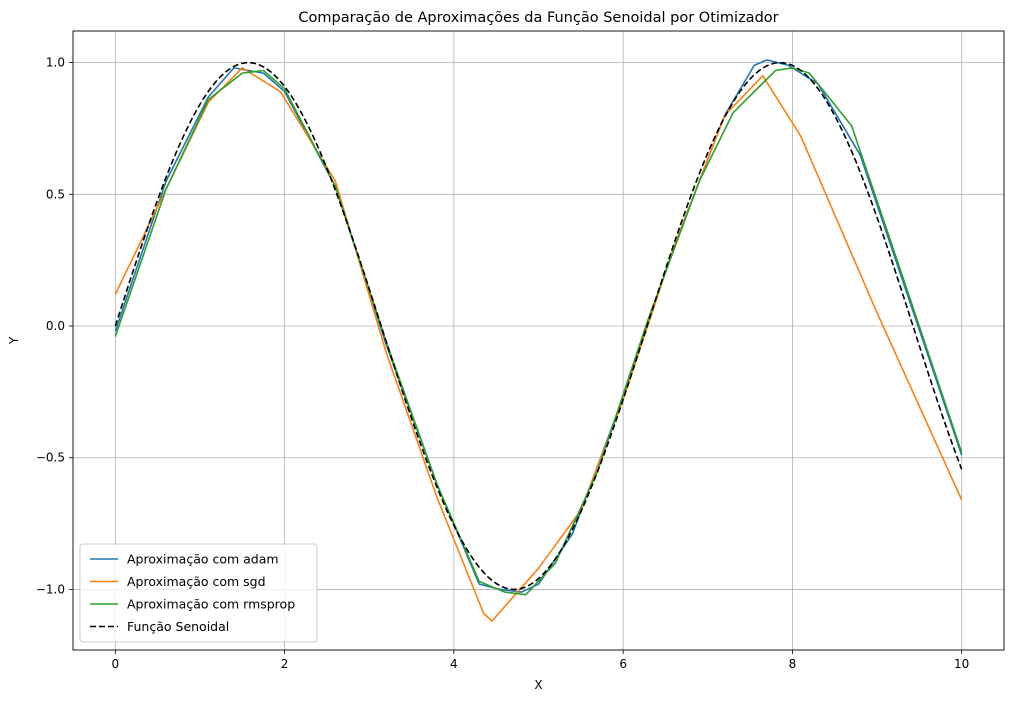 This screenshot has width=1012, height=701. What do you see at coordinates (50, 458) in the screenshot?
I see `y-tick-label: −0.5` at bounding box center [50, 458].